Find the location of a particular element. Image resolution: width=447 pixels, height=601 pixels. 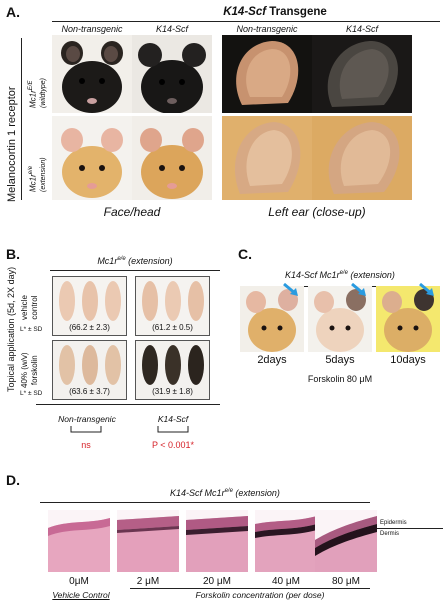

row2-genotype-label: Mc1re/e (extension) is located at coordinates (37, 174).